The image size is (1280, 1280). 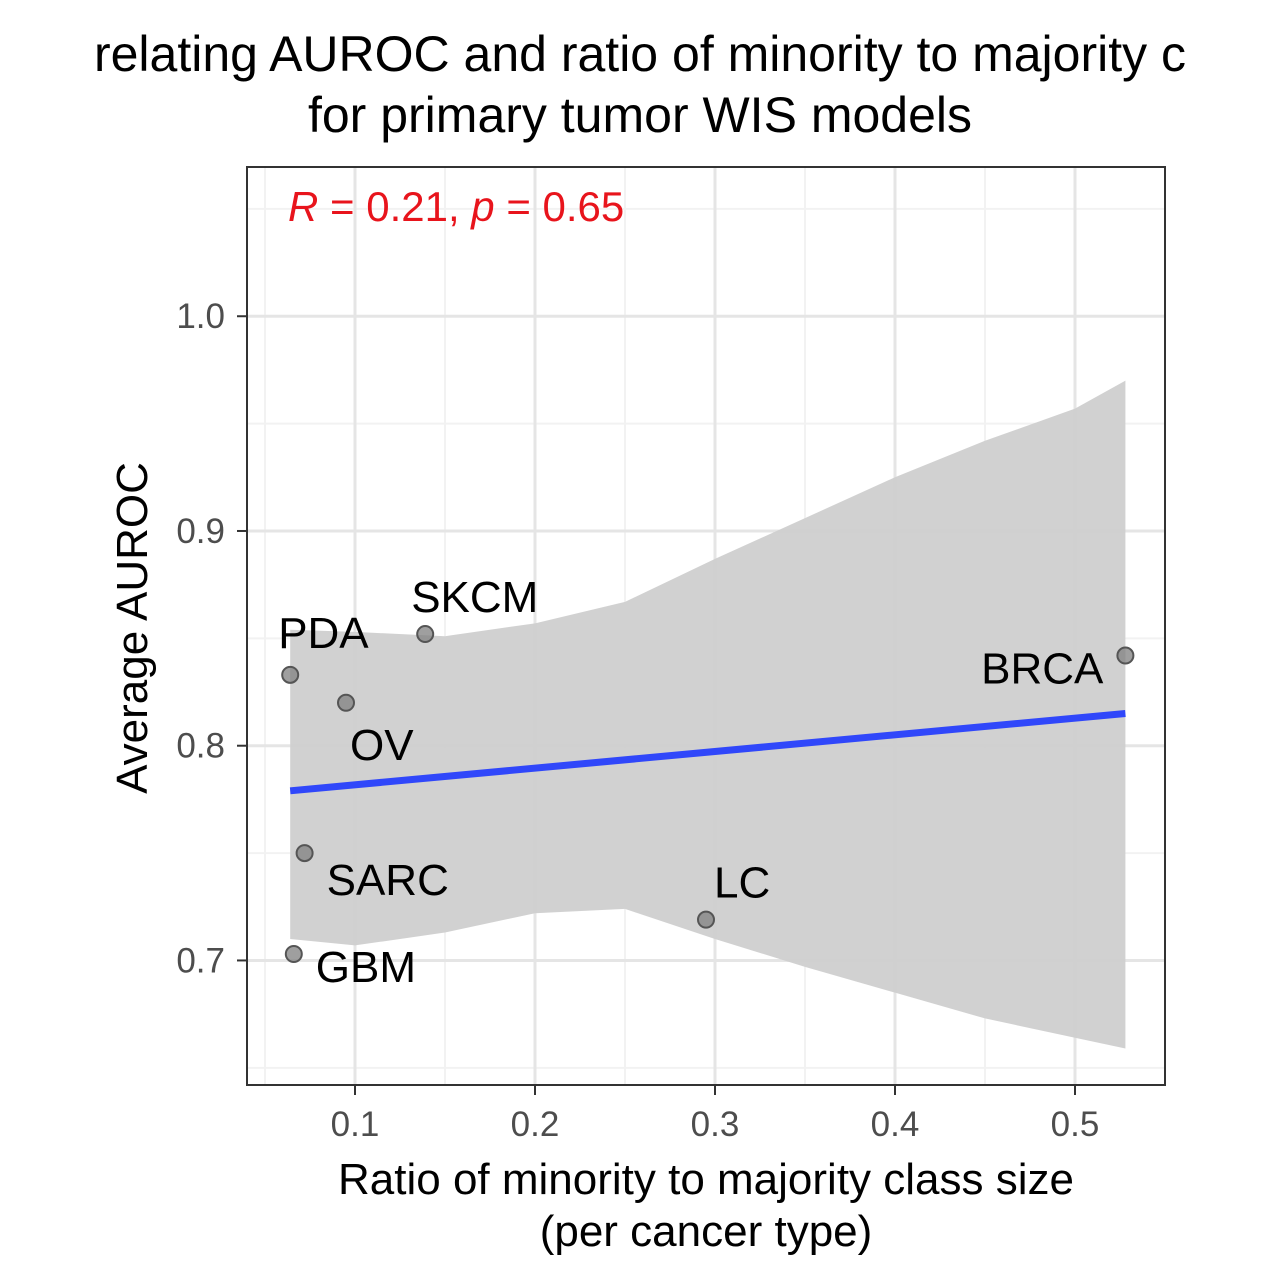 What do you see at coordinates (706, 1179) in the screenshot?
I see `x-axis-label-line-1: Ratio of minority to majority class size` at bounding box center [706, 1179].